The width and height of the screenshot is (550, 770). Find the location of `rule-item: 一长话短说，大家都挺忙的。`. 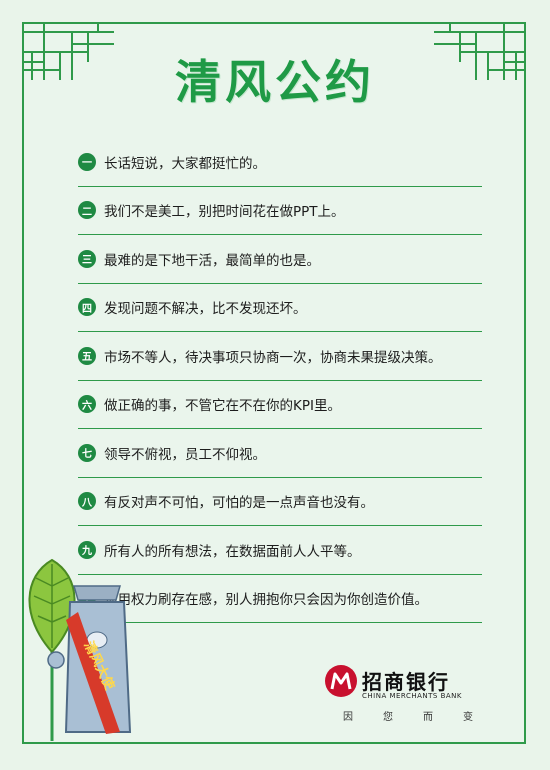

rule-item: 一长话短说，大家都挺忙的。 is located at coordinates (280, 162).